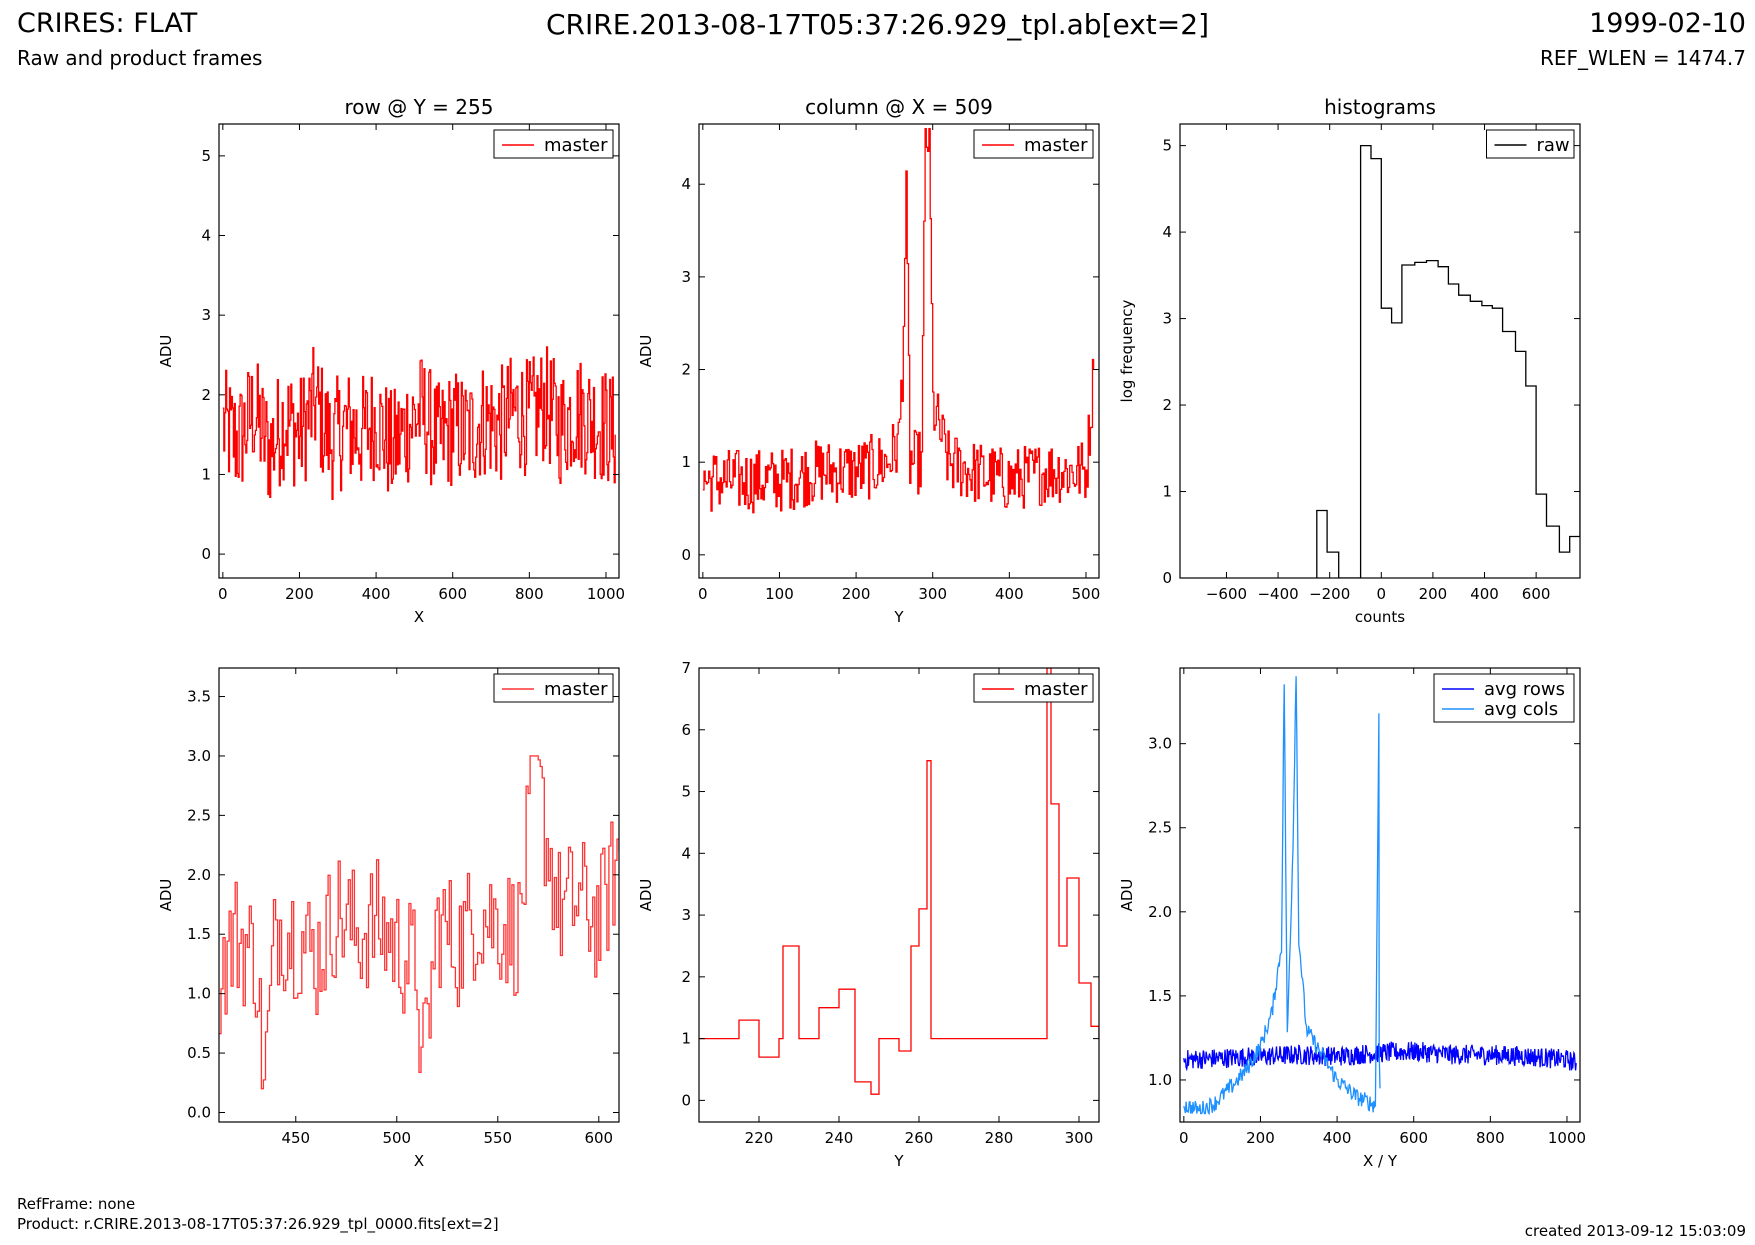 The height and width of the screenshot is (1245, 1755). Describe the element at coordinates (396, 1138) in the screenshot. I see `x-tick-label: 500` at that location.